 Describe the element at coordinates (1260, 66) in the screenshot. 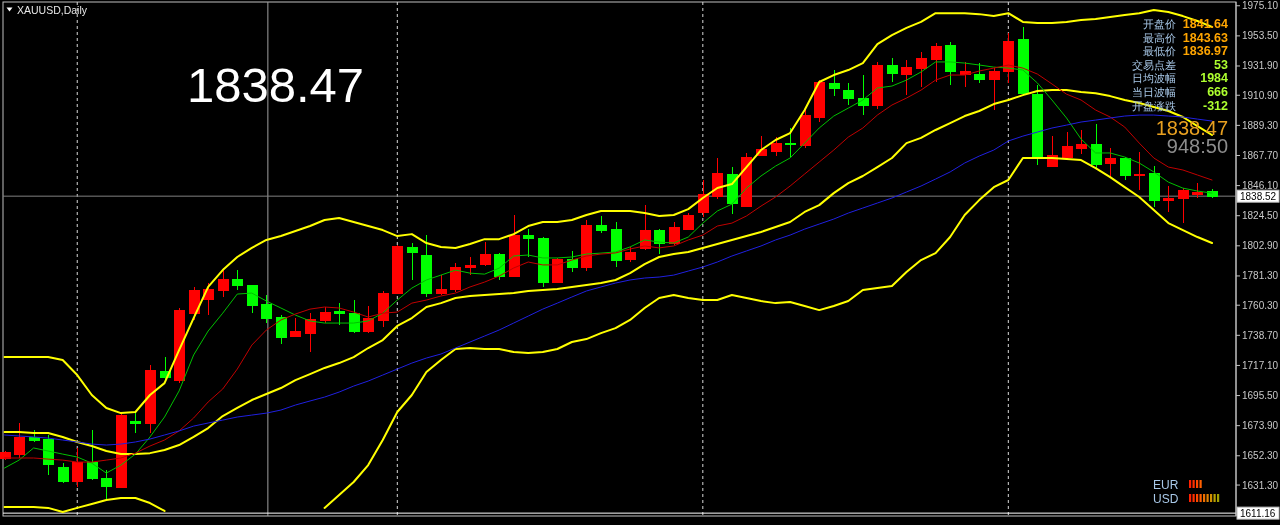

I see `y-tick-label: 1931.90` at that location.